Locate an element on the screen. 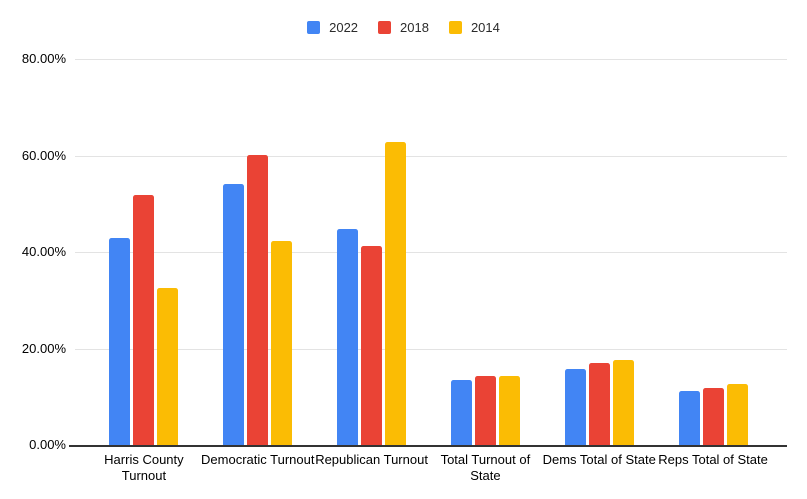 This screenshot has height=499, width=807. x-axis-label-cell: Harris County Turnout is located at coordinates (144, 468).